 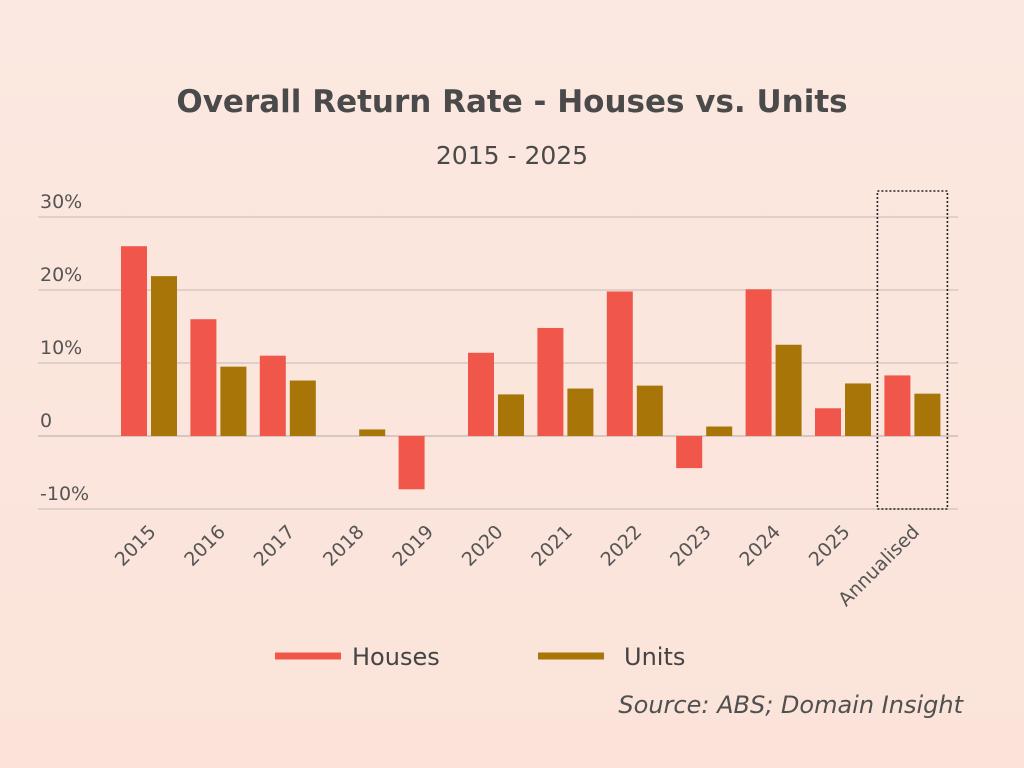 What do you see at coordinates (791, 705) in the screenshot?
I see `source-note: Source: ABS; Domain Insight` at bounding box center [791, 705].